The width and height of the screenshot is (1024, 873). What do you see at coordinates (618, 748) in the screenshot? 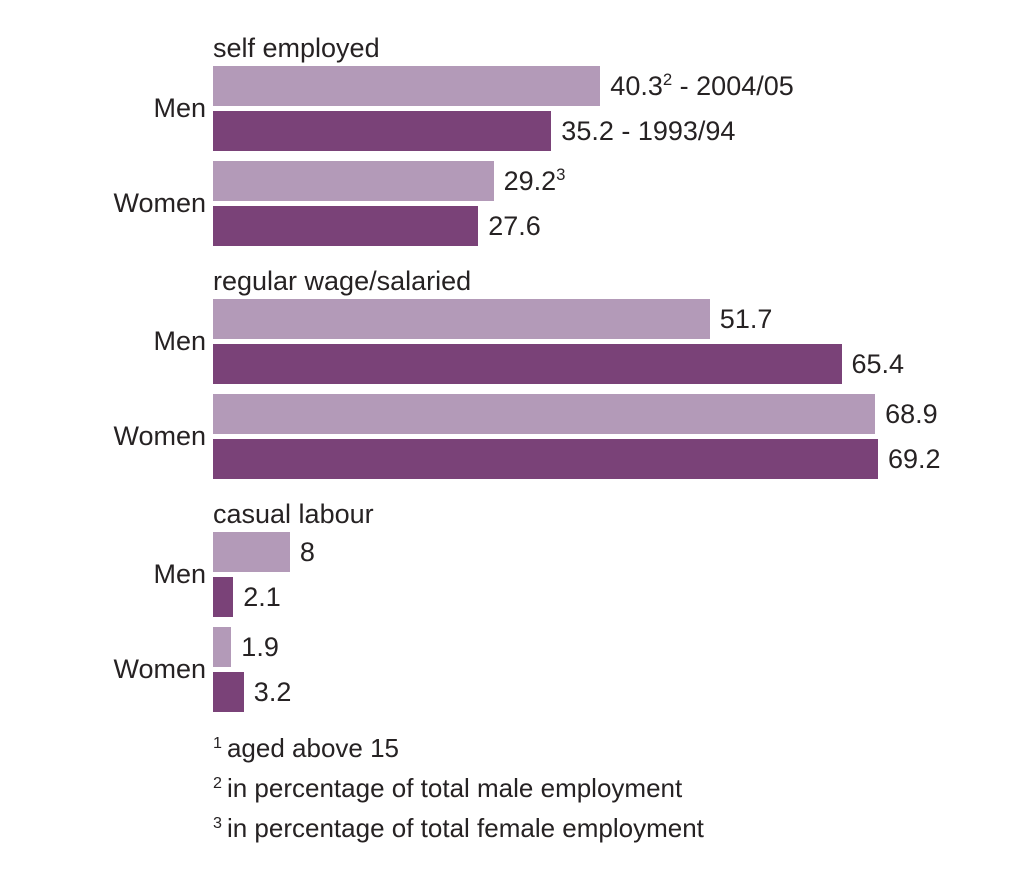
I see `footnote: 1 aged above 15` at bounding box center [618, 748].